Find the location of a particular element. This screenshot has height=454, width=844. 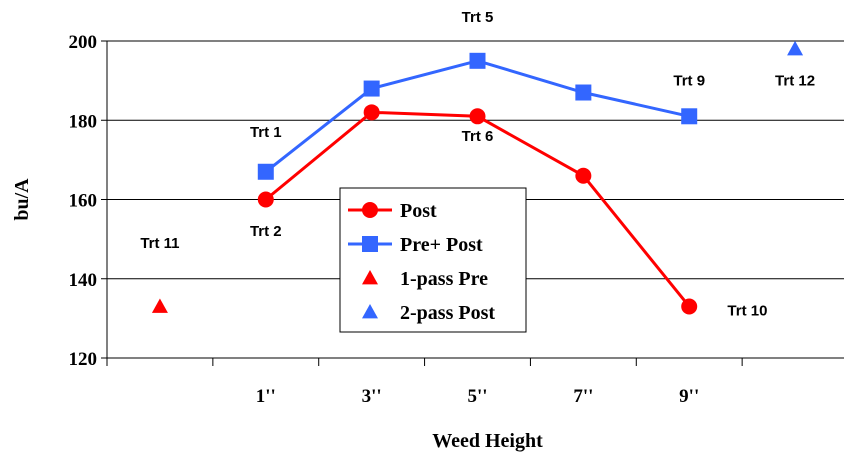

x-tick-label-5: 9'' is located at coordinates (689, 396).